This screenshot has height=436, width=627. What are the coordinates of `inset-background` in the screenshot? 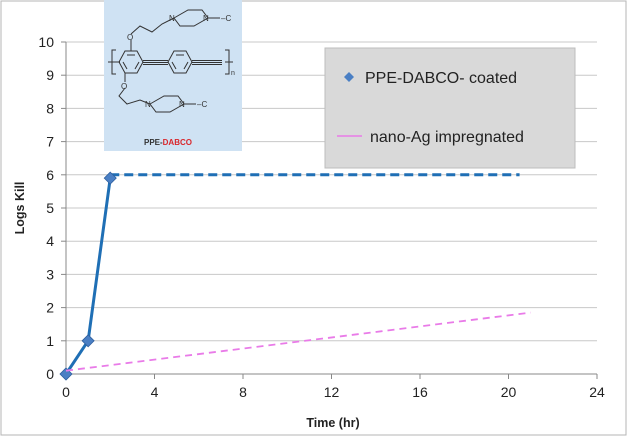 It's located at (173, 75).